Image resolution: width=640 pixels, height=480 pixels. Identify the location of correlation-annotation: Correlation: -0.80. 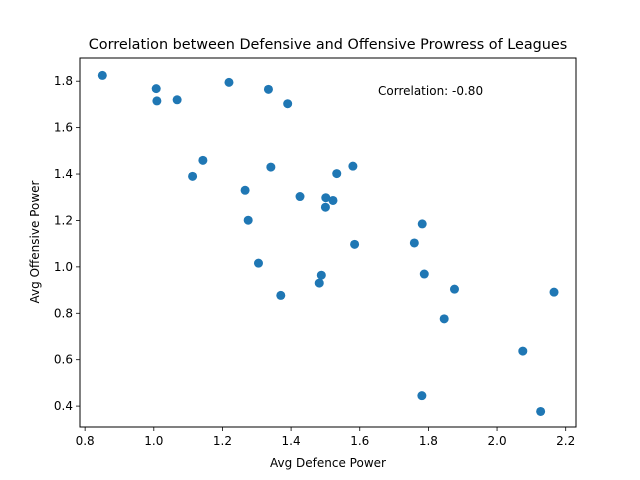
(430, 91).